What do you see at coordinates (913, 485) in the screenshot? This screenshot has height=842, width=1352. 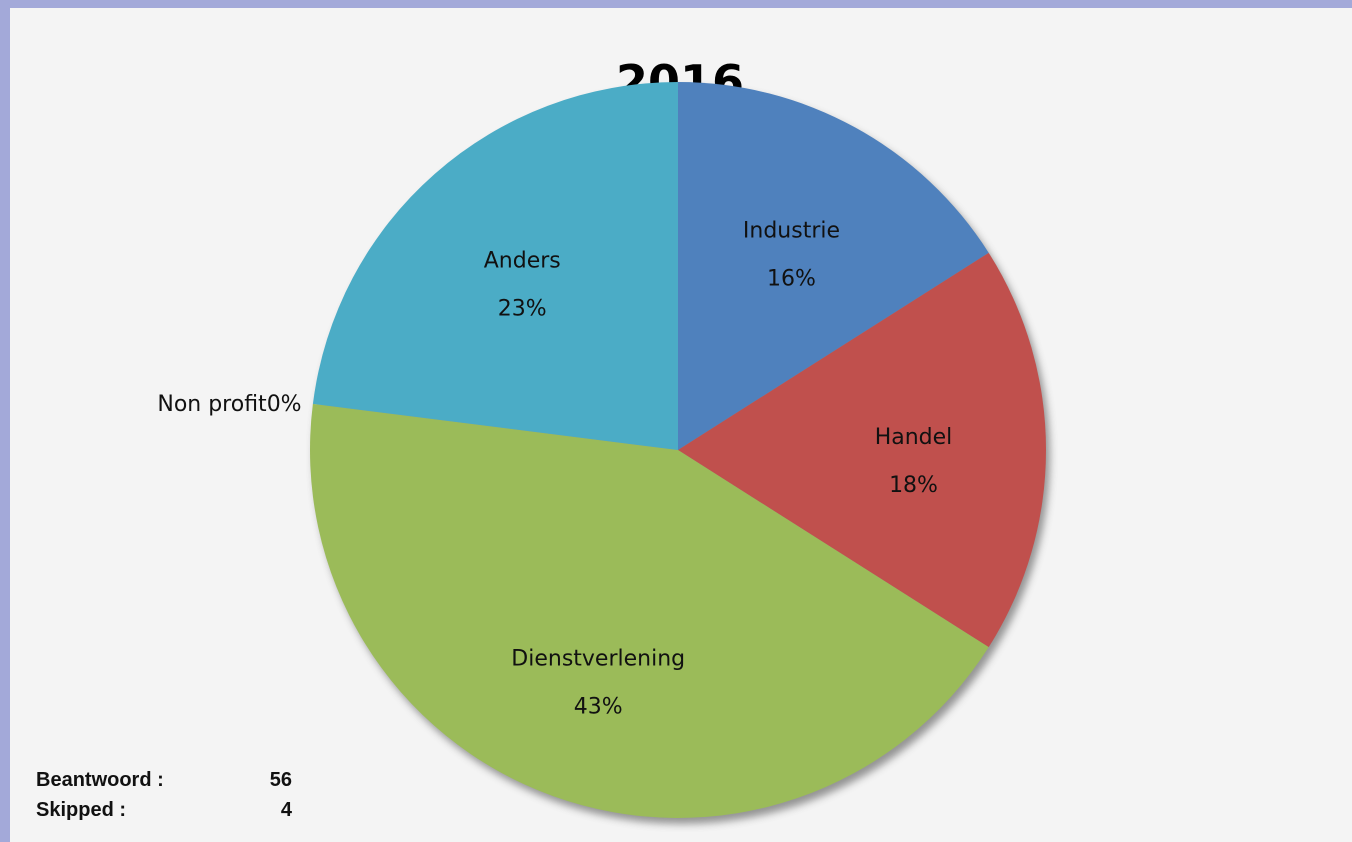 I see `slice-value: 18%` at bounding box center [913, 485].